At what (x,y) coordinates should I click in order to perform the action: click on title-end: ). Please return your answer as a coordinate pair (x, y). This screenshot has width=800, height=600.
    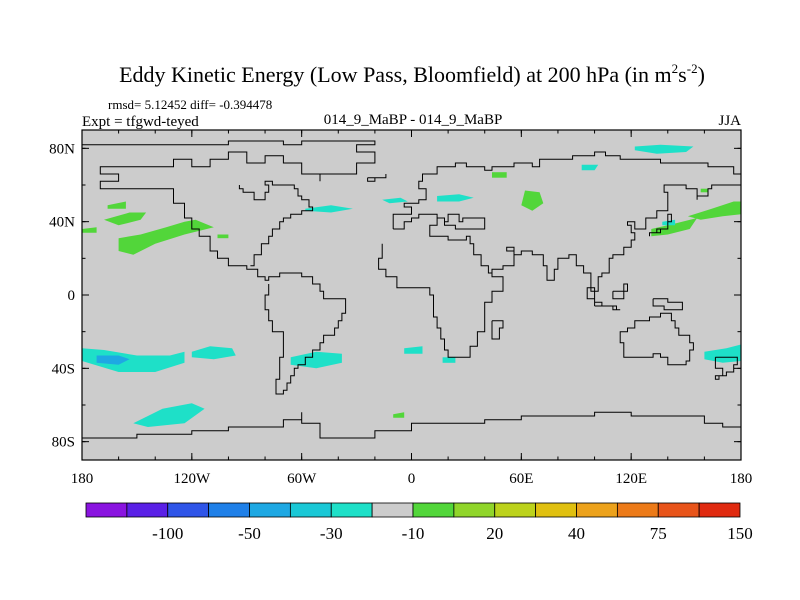
    Looking at the image, I should click on (701, 74).